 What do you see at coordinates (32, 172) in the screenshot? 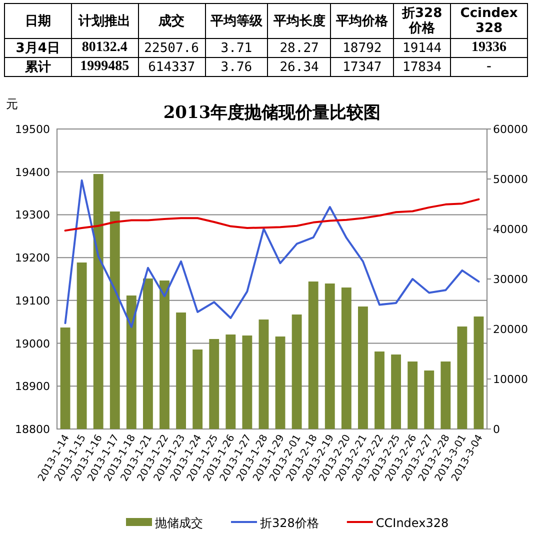
I see `y-tick-label: 19400` at bounding box center [32, 172].